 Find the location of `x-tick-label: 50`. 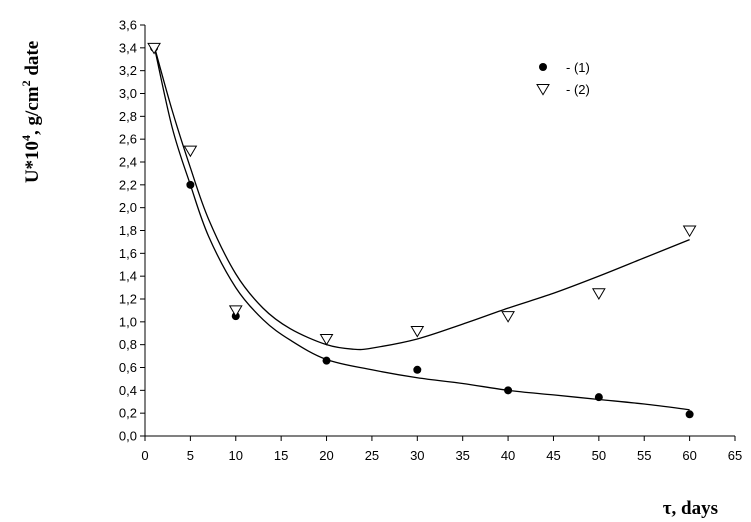

x-tick-label: 50 is located at coordinates (599, 455).